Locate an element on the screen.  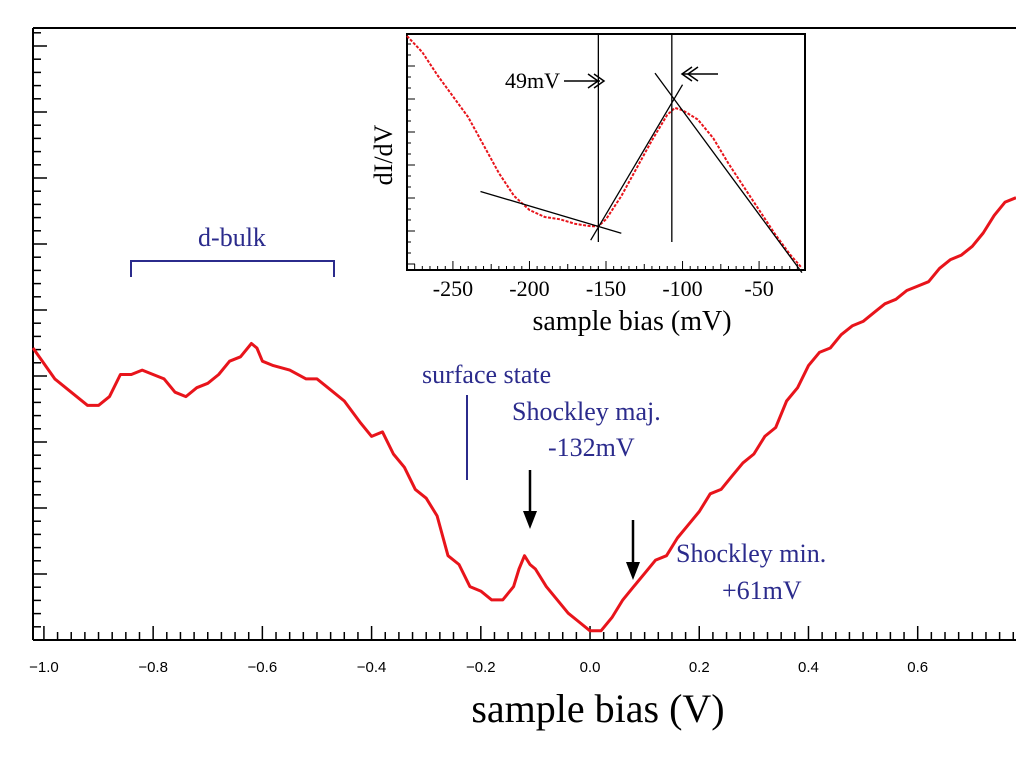
main-x-tick-labels: −1.0 −0.8 −0.6 −0.4 −0.2 0.0 0.2 0.4 0.6 is located at coordinates (478, 667).